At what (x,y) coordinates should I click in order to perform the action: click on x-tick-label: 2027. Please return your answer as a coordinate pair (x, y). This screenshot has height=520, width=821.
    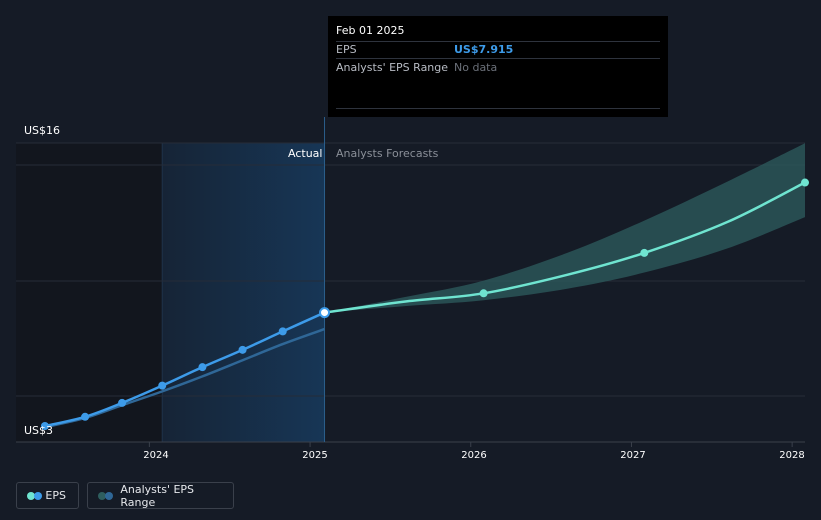
    Looking at the image, I should click on (633, 455).